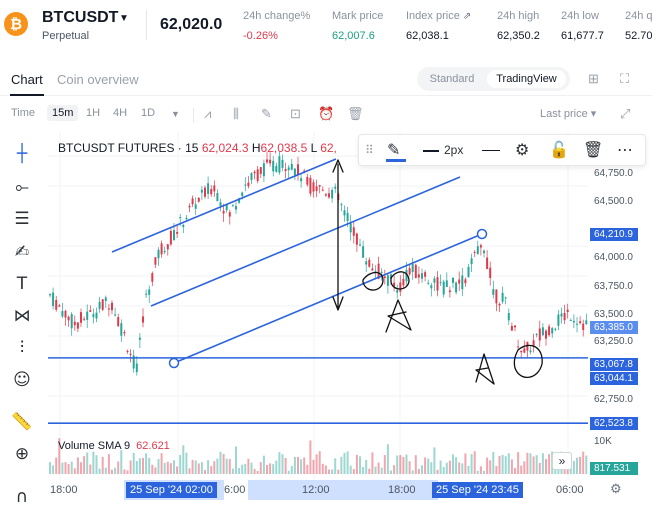 The height and width of the screenshot is (512, 652). Describe the element at coordinates (394, 149) in the screenshot. I see `pen-color-icon: ✎` at that location.